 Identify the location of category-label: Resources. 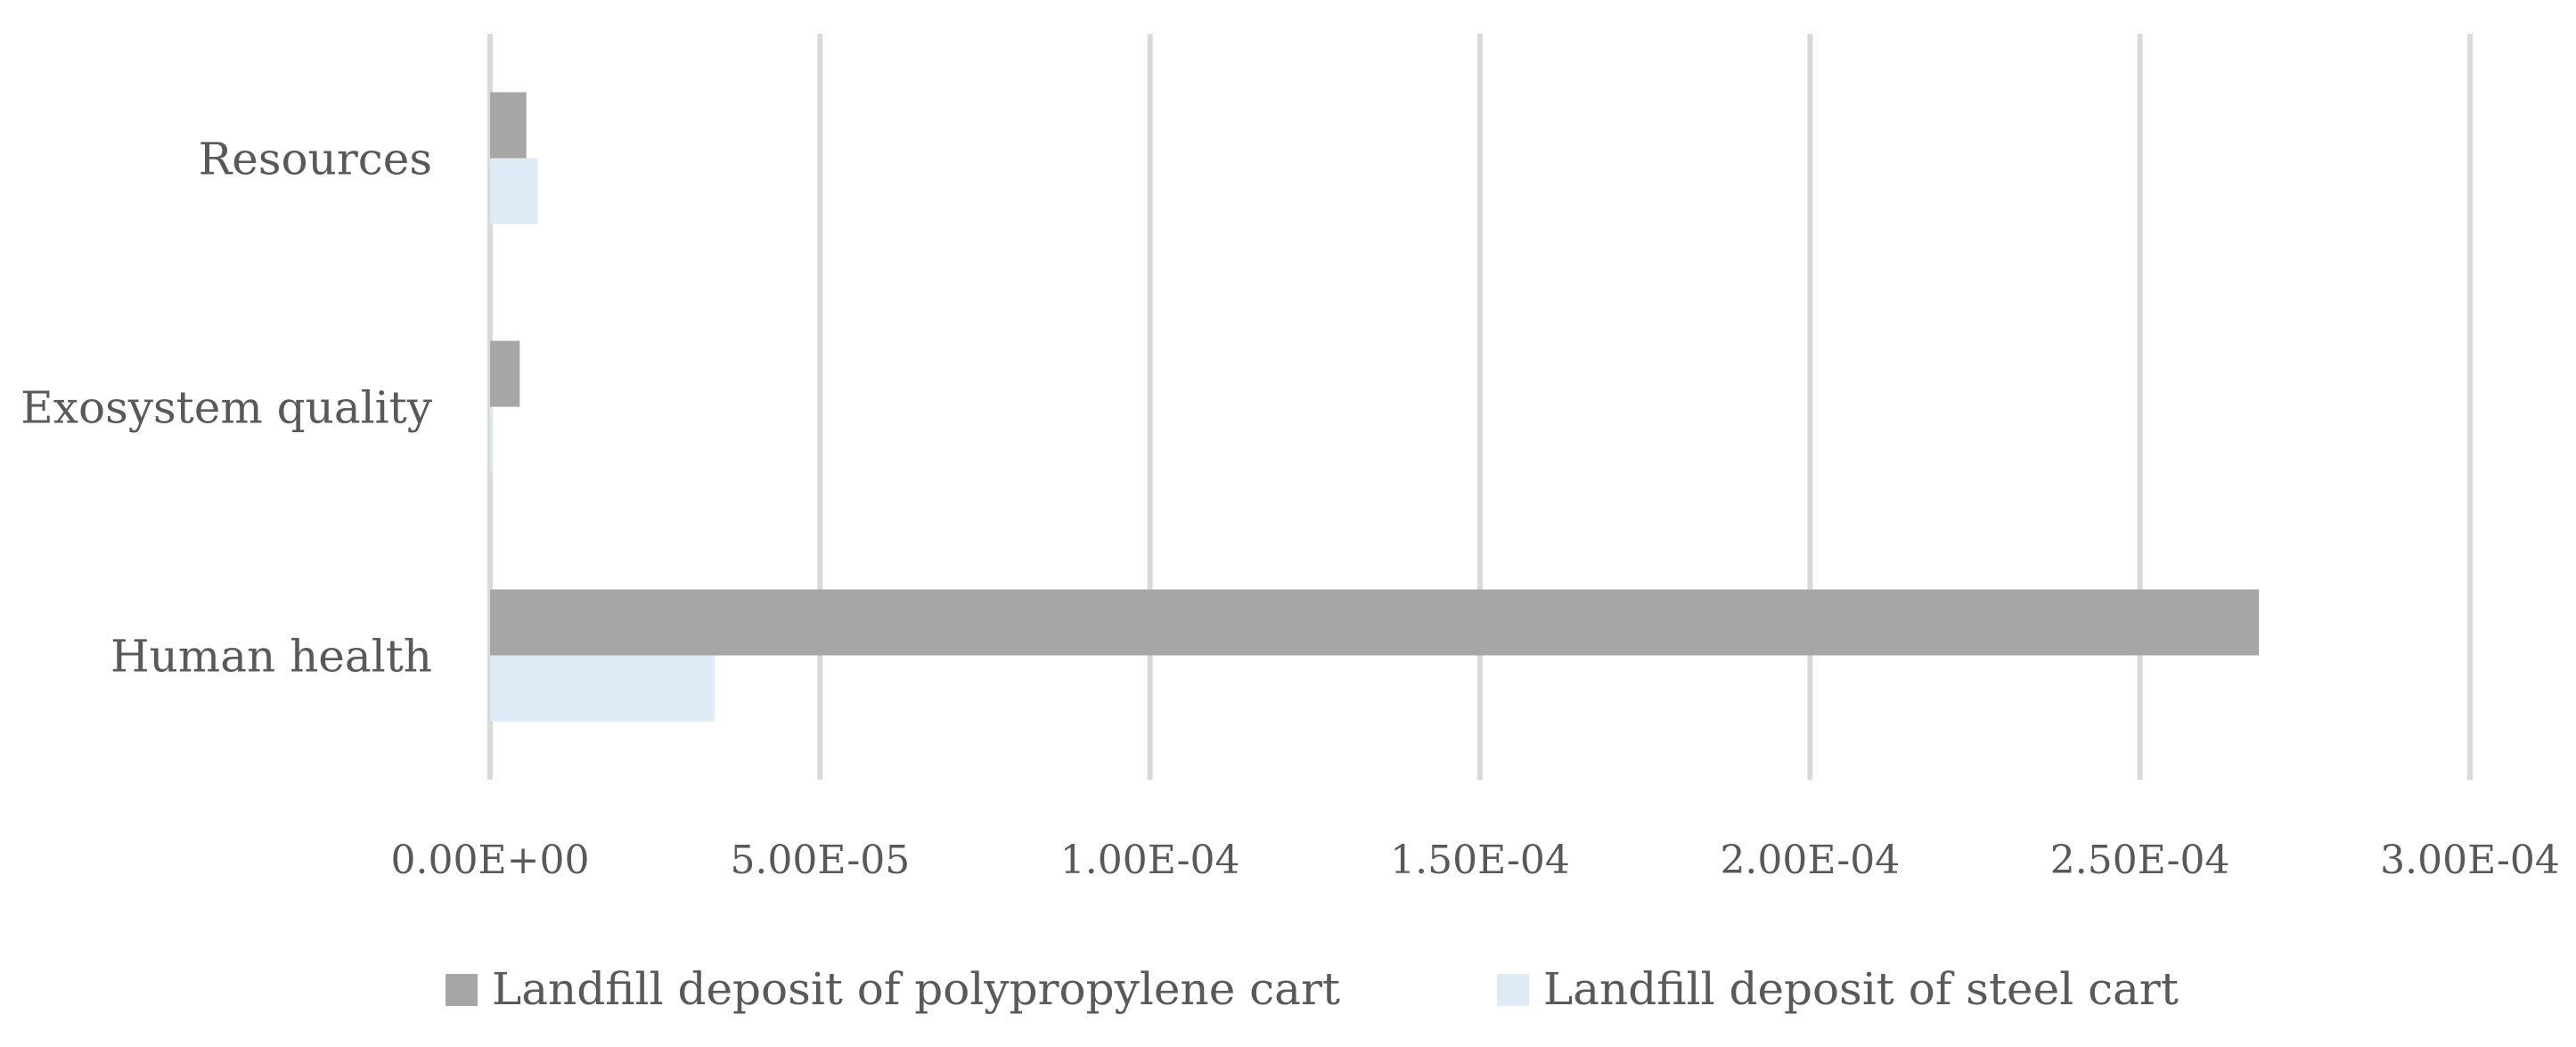
(315, 160).